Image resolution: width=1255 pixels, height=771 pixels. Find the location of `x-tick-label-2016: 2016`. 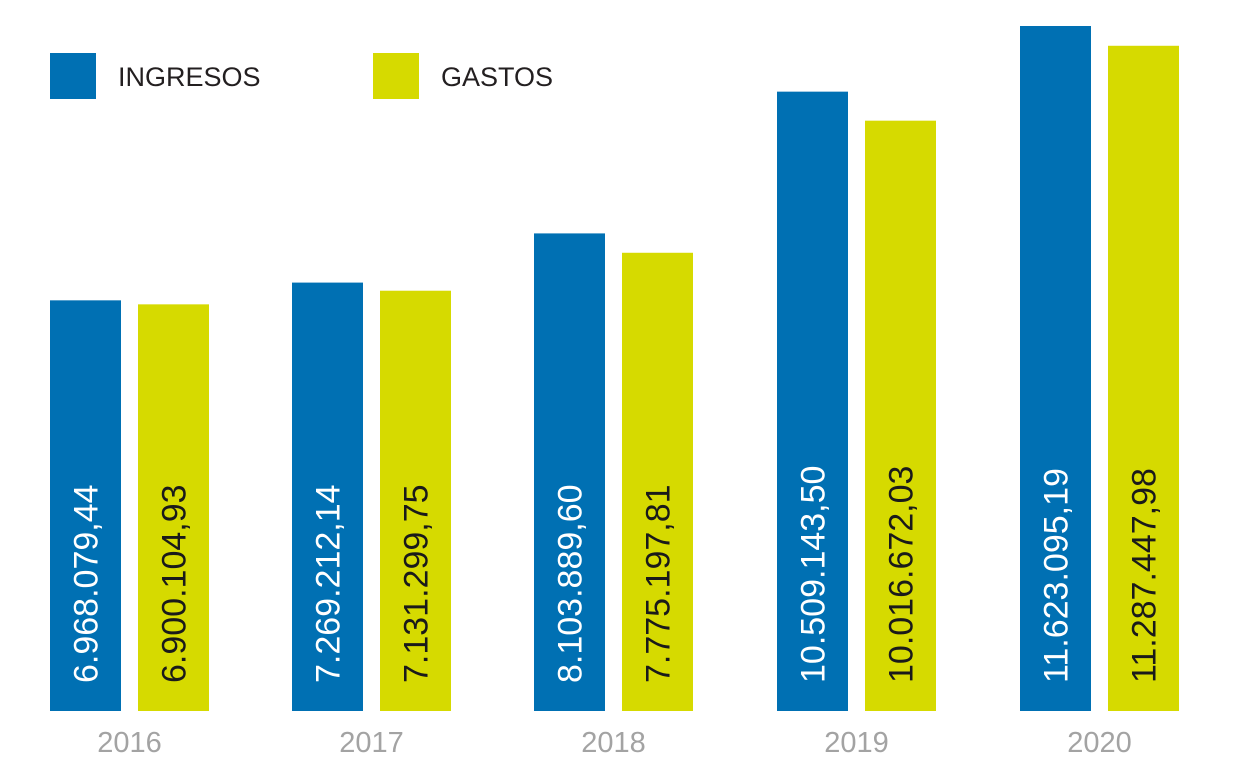

x-tick-label-2016: 2016 is located at coordinates (129, 743).